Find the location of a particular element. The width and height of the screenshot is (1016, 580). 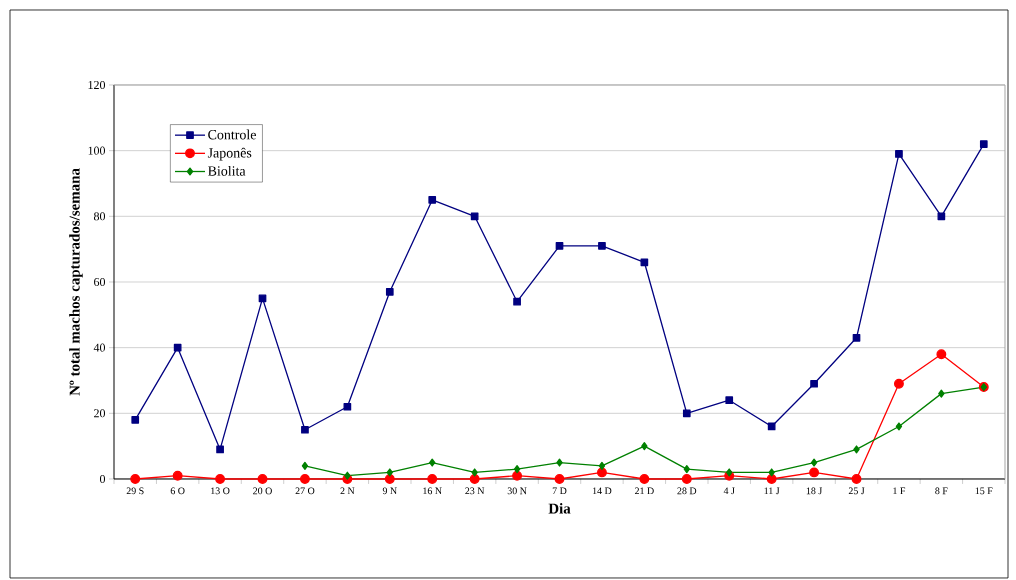

x-tick-label: 11 J is located at coordinates (772, 491).